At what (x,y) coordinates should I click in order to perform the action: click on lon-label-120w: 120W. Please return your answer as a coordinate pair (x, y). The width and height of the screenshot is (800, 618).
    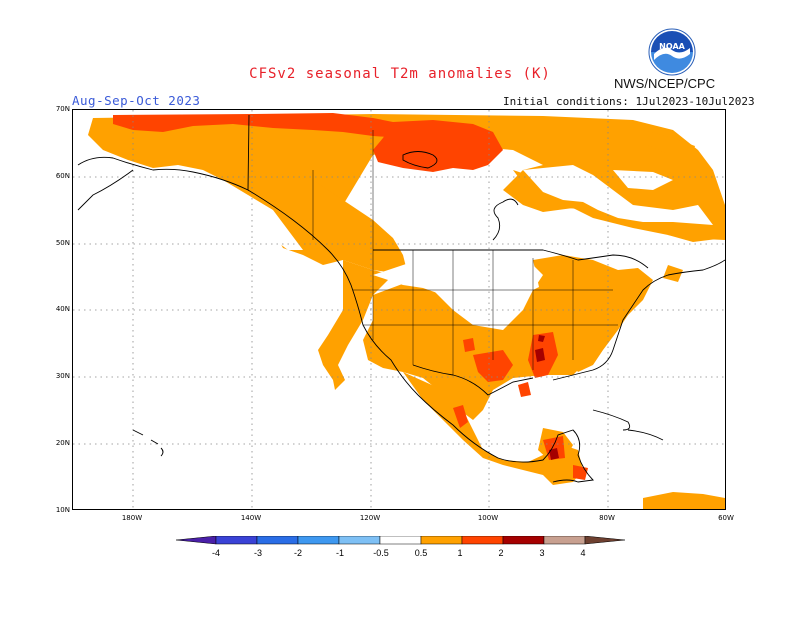
    Looking at the image, I should click on (370, 518).